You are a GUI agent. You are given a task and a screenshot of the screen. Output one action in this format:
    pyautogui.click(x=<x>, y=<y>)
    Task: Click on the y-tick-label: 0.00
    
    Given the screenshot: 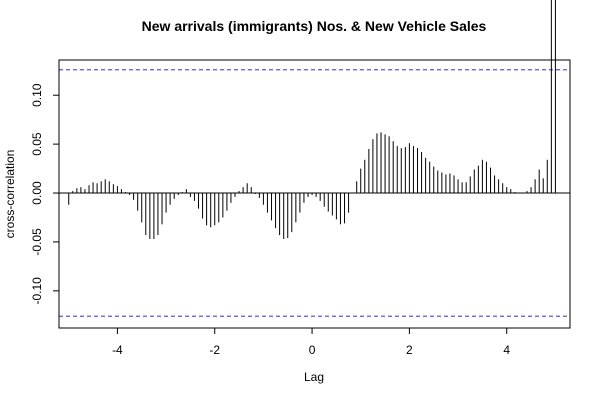 What is the action you would take?
    pyautogui.click(x=37, y=193)
    